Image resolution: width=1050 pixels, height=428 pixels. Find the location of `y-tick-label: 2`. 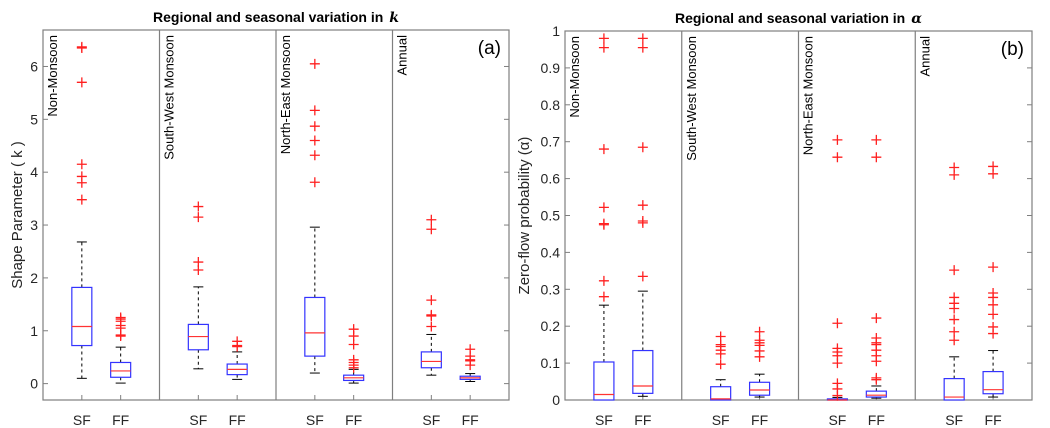

y-tick-label: 2 is located at coordinates (34, 278).